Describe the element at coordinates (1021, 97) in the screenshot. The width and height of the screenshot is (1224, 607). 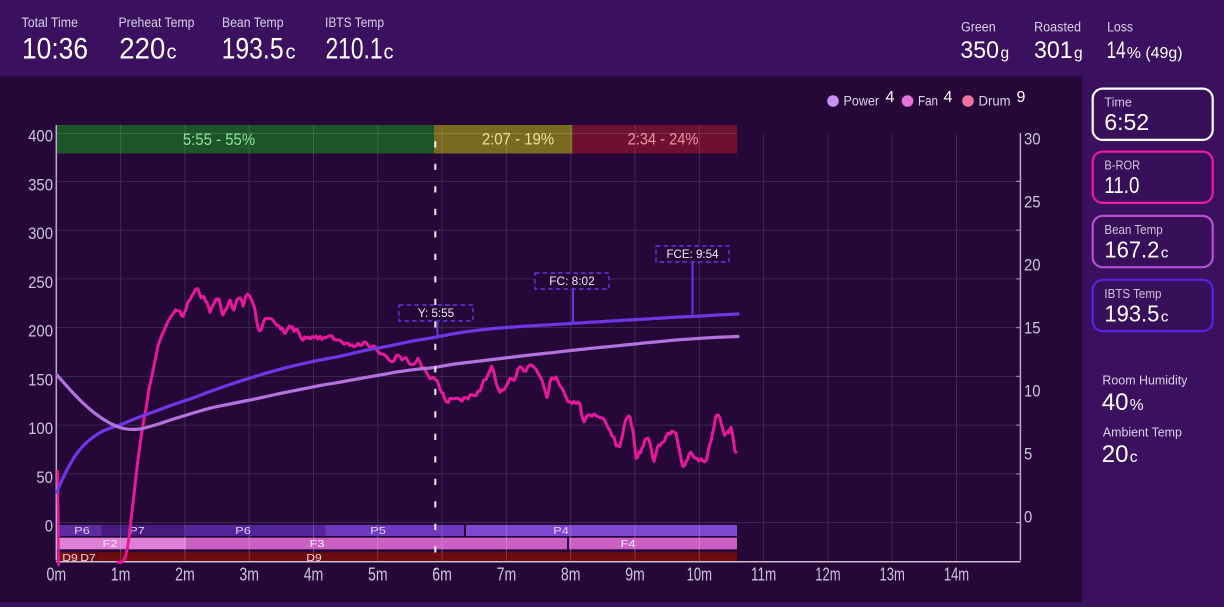
I see `svg-text: 9` at that location.